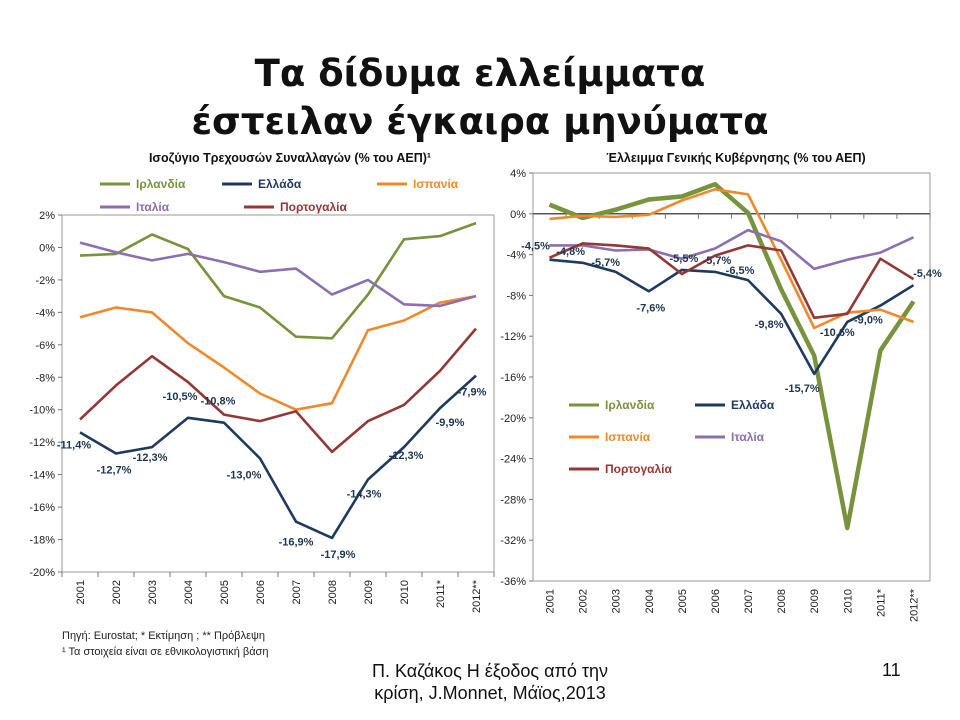 This screenshot has height=720, width=960. Describe the element at coordinates (405, 592) in the screenshot. I see `chart-1-xtick-label: 2010` at that location.